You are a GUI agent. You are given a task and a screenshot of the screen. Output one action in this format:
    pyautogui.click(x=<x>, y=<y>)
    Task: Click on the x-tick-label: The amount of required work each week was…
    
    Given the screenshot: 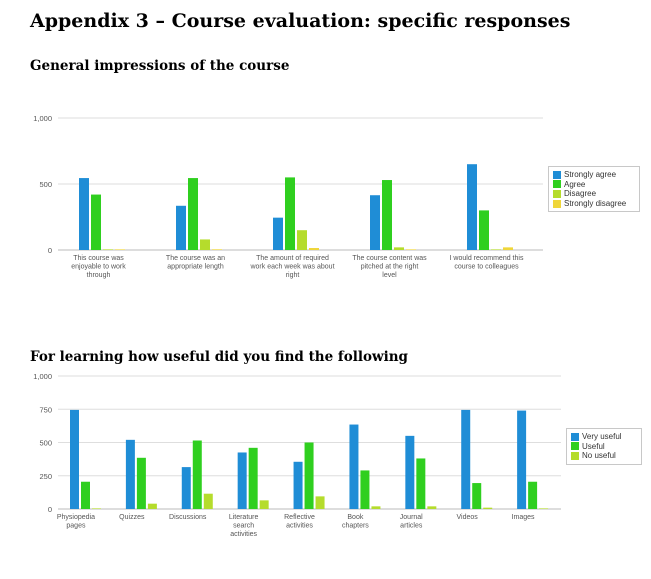 What is the action you would take?
    pyautogui.click(x=291, y=267)
    